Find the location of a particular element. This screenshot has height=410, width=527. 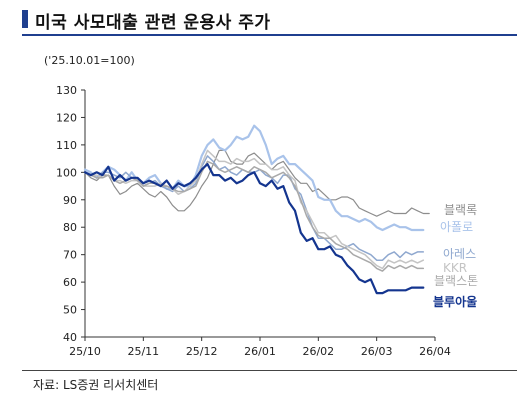

footer-divider is located at coordinates (269, 370).